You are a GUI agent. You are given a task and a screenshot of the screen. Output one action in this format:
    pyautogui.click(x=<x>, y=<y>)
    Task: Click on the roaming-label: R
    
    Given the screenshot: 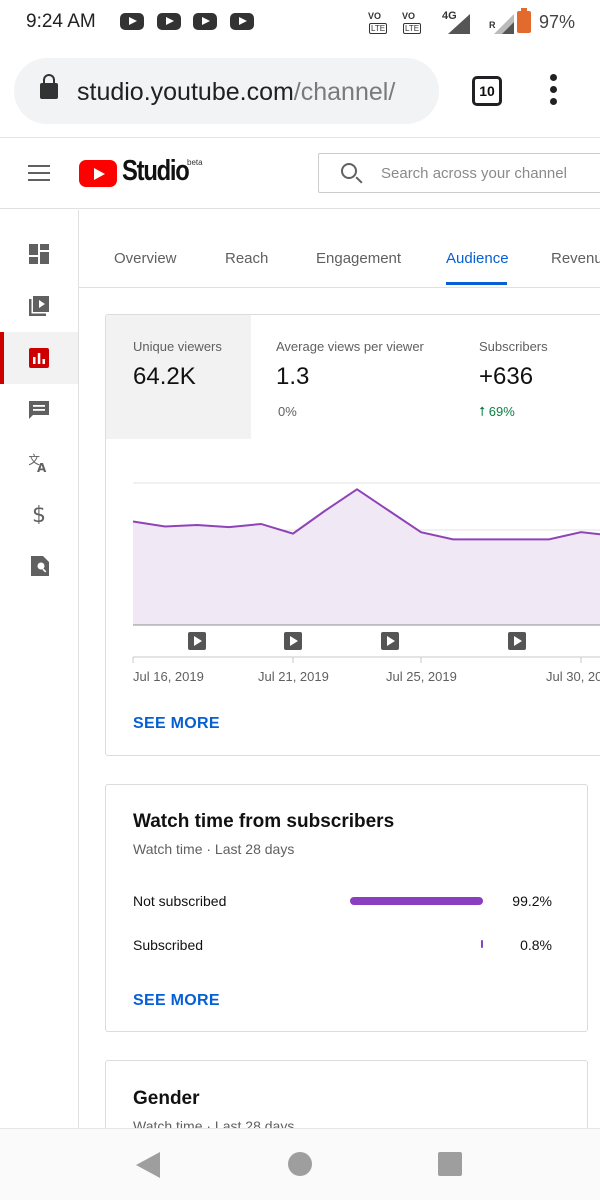 What is the action you would take?
    pyautogui.click(x=492, y=25)
    